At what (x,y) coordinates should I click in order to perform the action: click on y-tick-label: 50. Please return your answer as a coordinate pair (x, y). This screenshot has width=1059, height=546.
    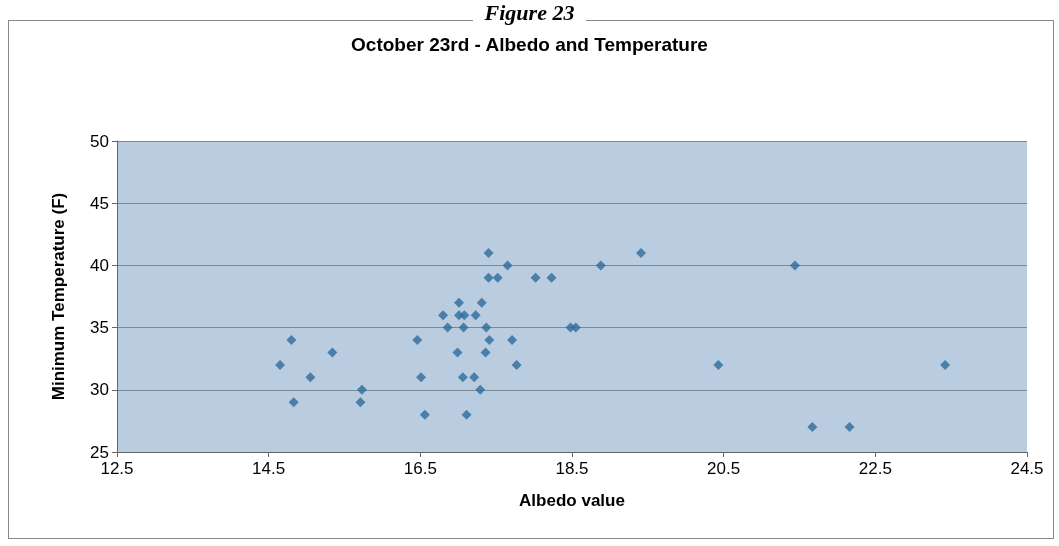
    Looking at the image, I should click on (99, 141).